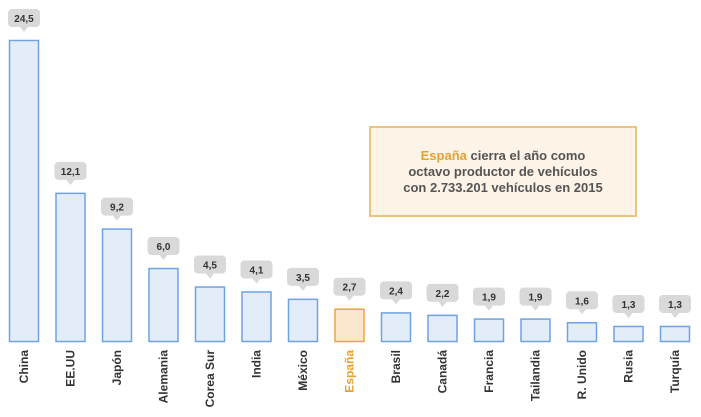  Describe the element at coordinates (163, 305) in the screenshot. I see `bar-Alemania` at that location.